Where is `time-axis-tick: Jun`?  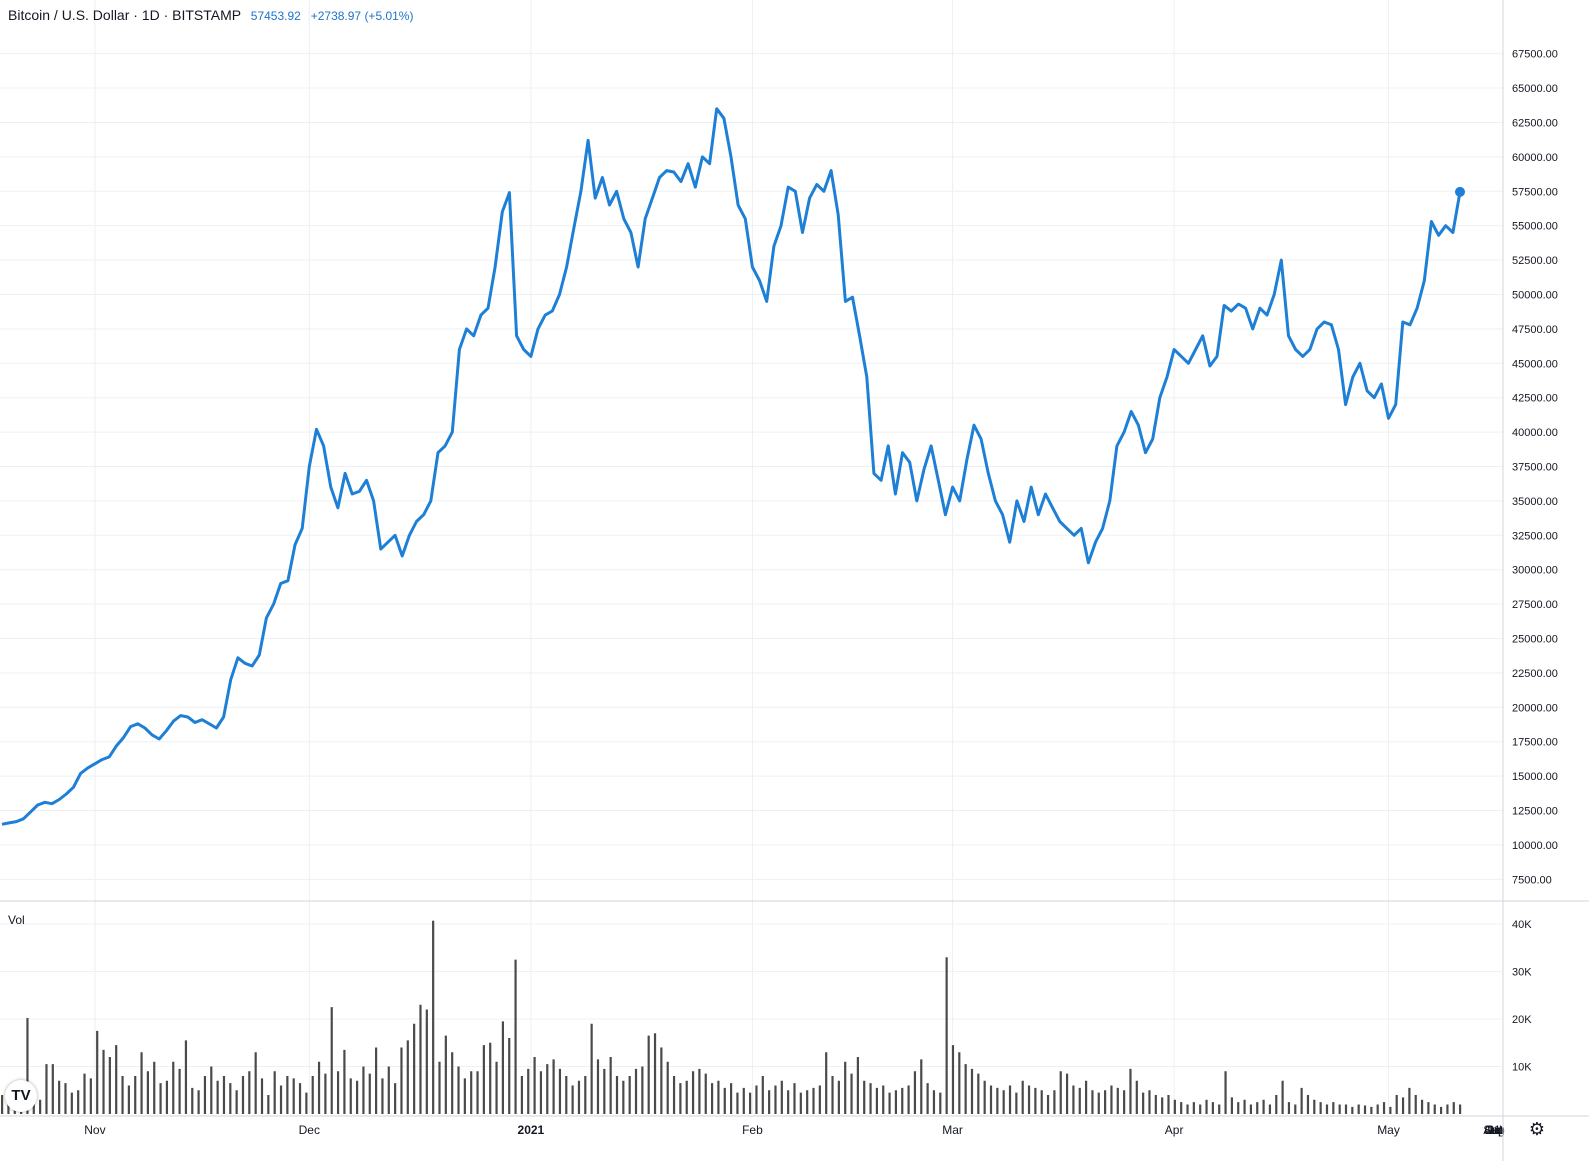
time-axis-tick: Jun is located at coordinates (1493, 1130).